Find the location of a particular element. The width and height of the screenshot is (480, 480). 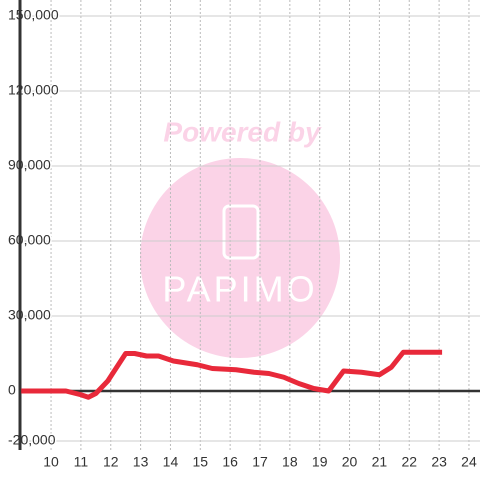

data-line is located at coordinates (232, 374).